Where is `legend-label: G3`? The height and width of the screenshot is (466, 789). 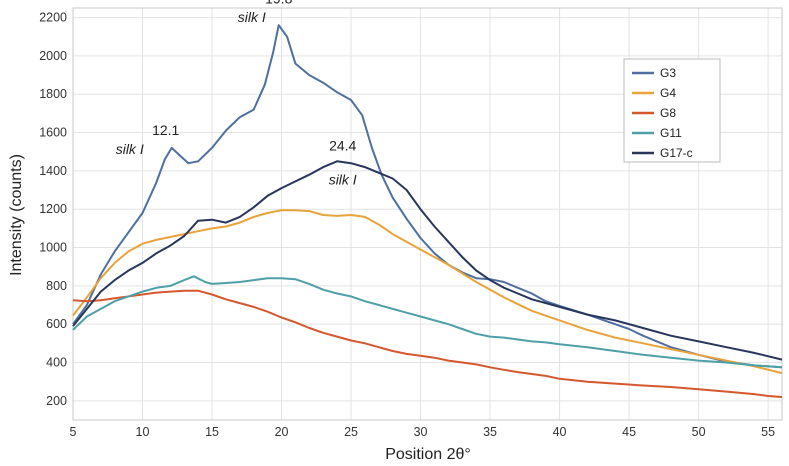 legend-label: G3 is located at coordinates (668, 73).